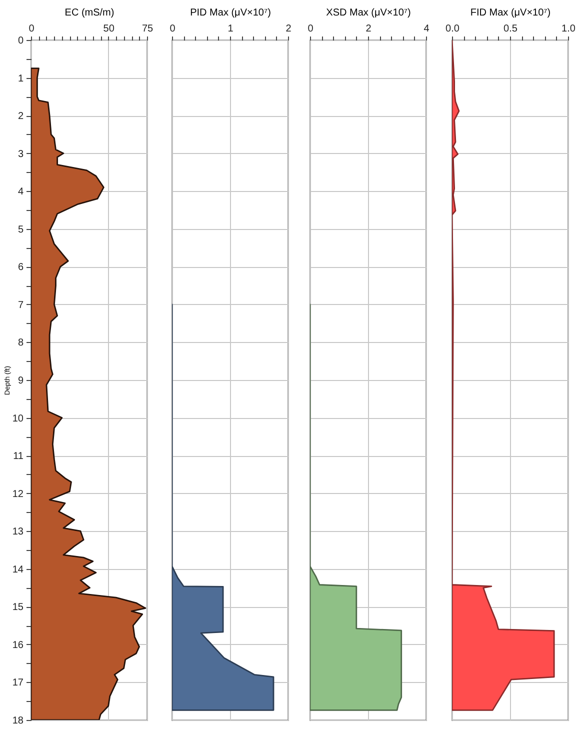 The image size is (581, 742). Describe the element at coordinates (569, 29) in the screenshot. I see `x-tick-label: 1.0` at that location.